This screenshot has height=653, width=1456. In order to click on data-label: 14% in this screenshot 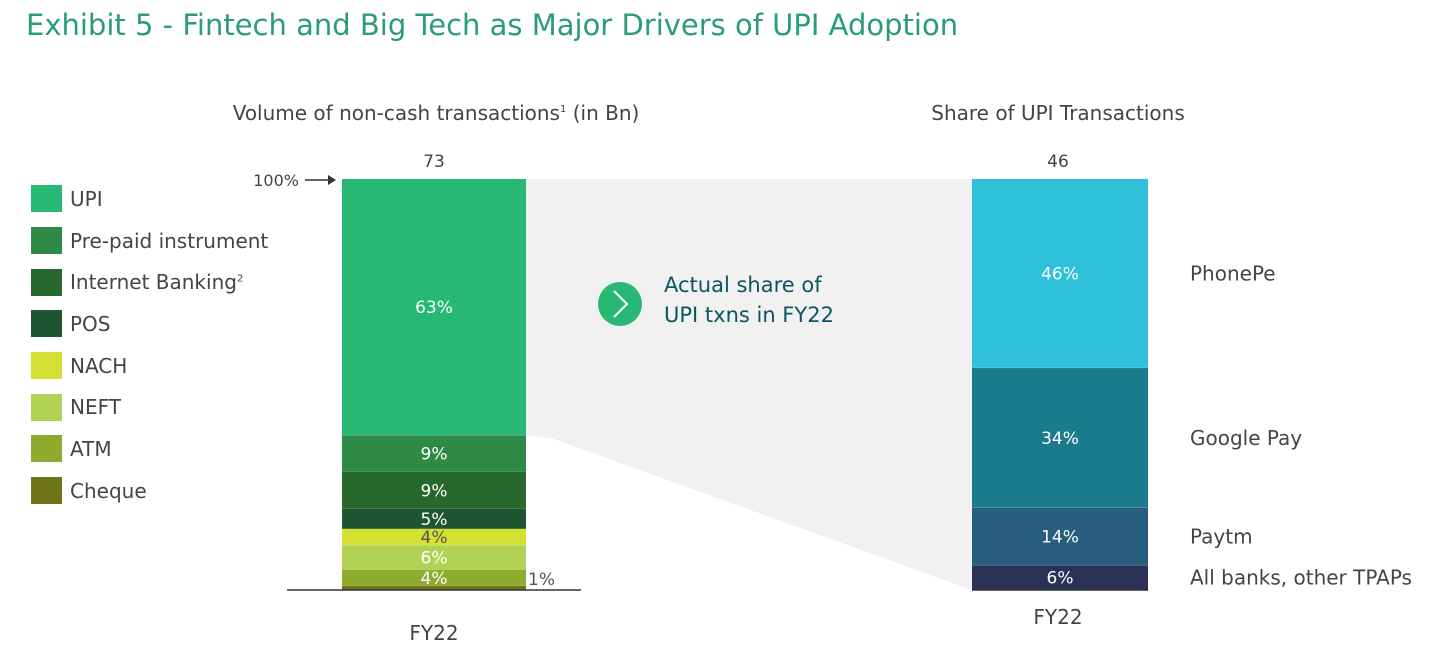, I will do `click(1060, 538)`.